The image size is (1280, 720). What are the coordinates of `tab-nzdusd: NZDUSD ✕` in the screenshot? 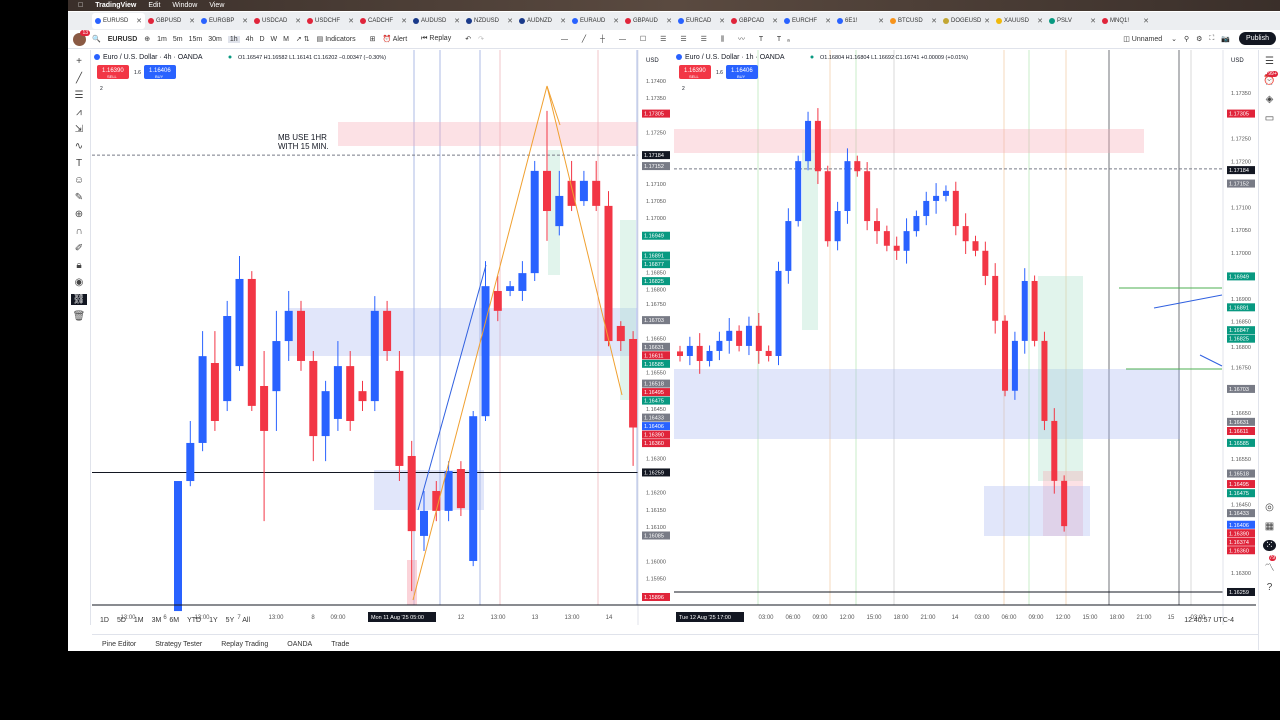 It's located at (489, 21).